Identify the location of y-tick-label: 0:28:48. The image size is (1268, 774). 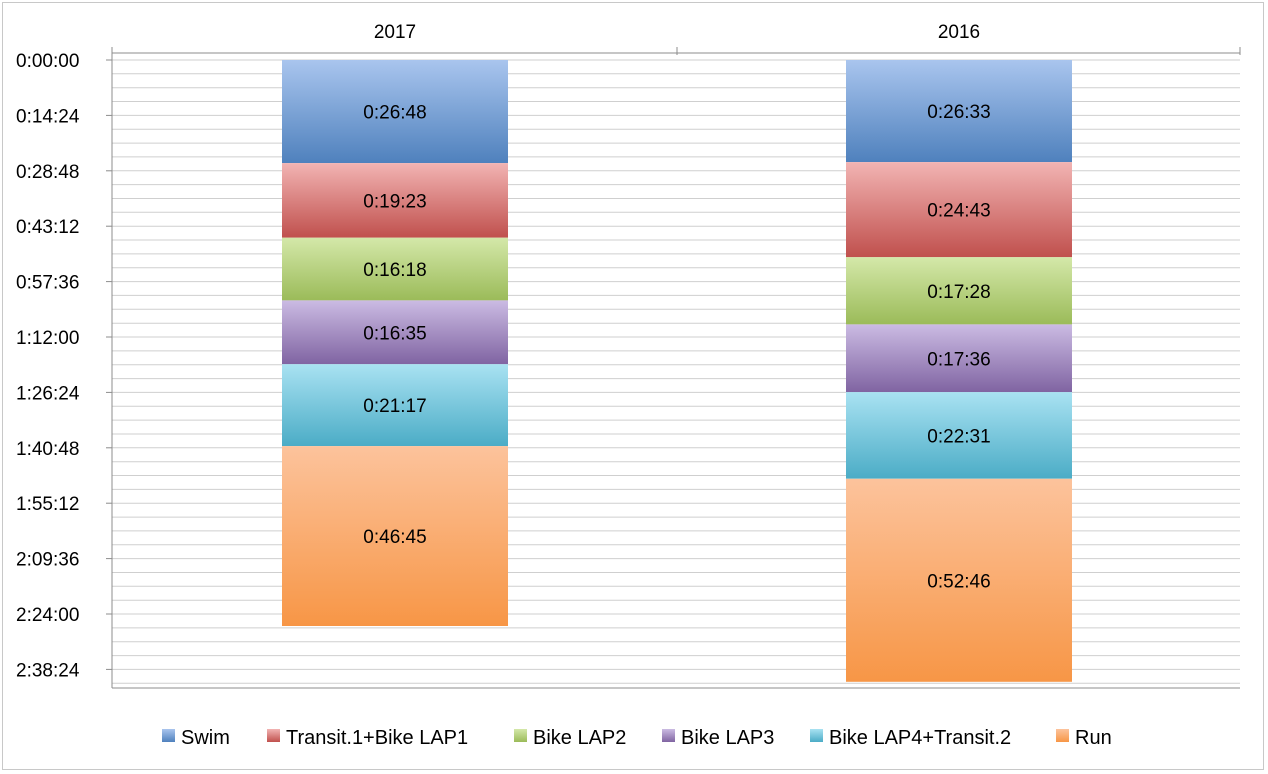
(47, 172).